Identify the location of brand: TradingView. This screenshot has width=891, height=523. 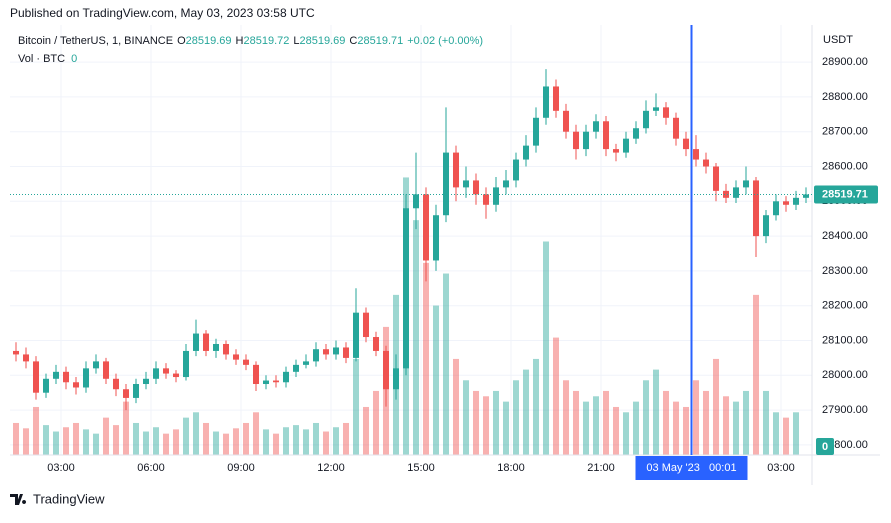
(57, 498).